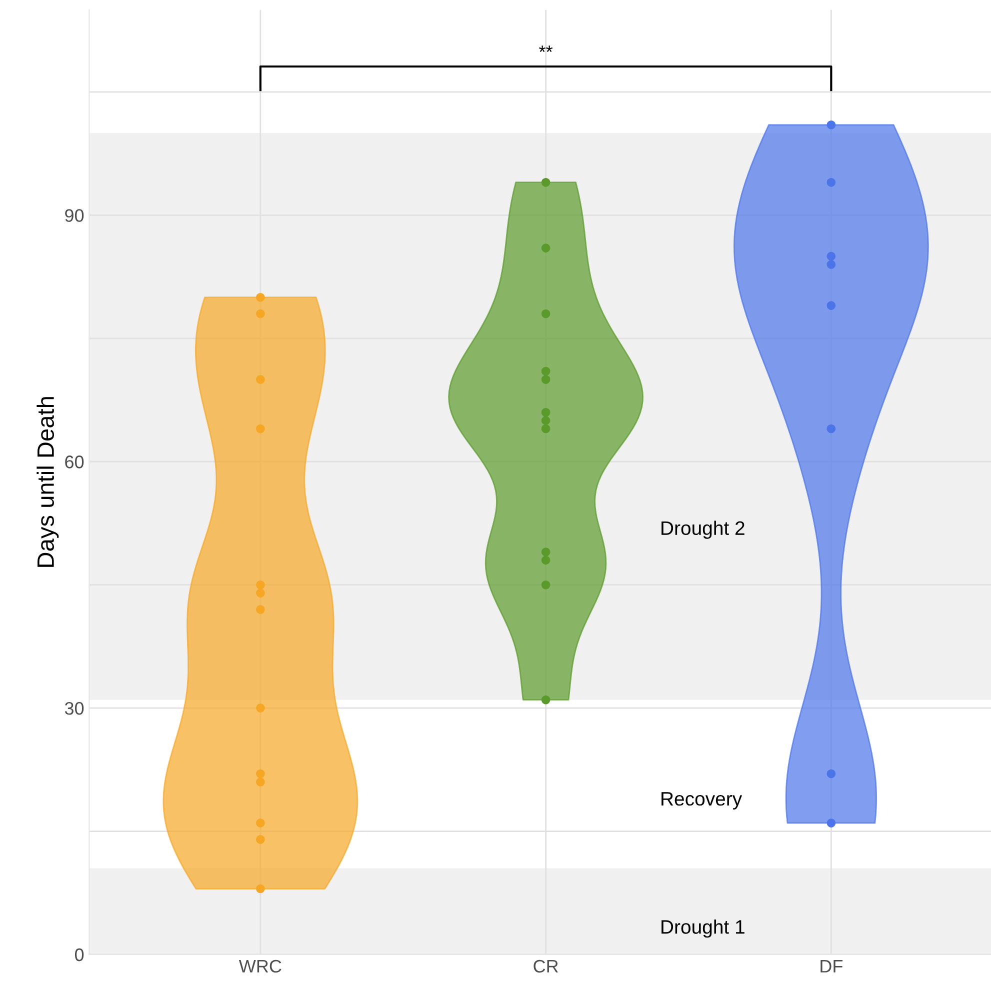 This screenshot has height=984, width=991. I want to click on x-tick-label: DF, so click(831, 966).